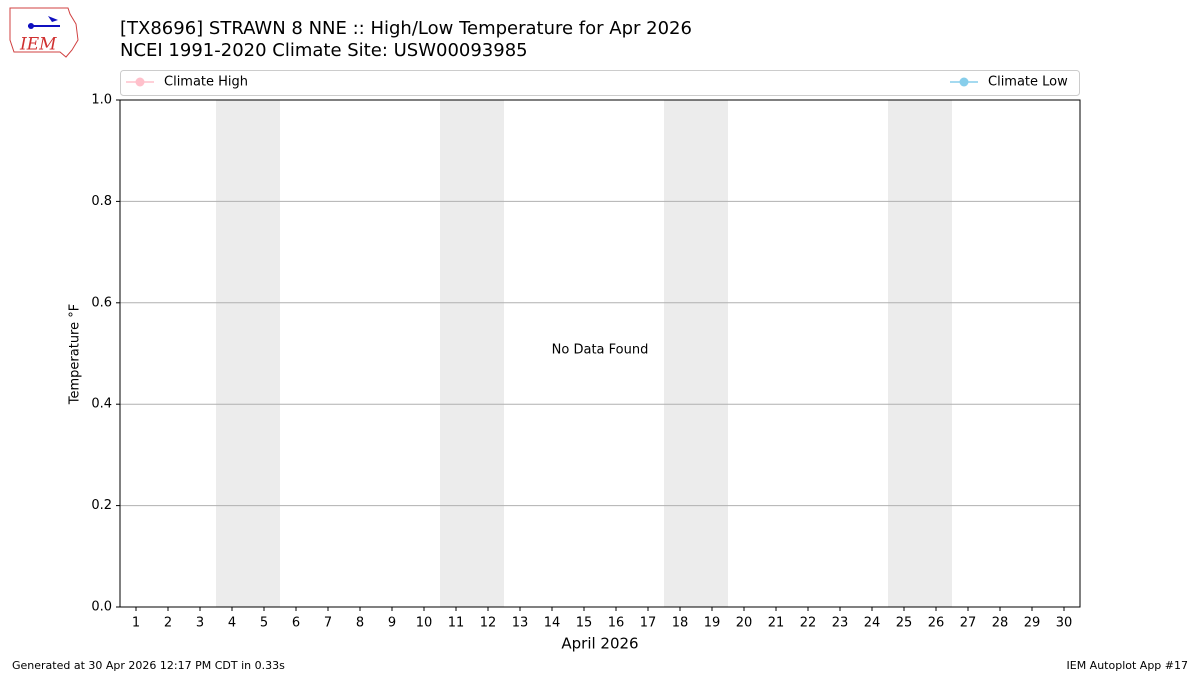 The width and height of the screenshot is (1200, 675). I want to click on x-tick-label: 28, so click(1000, 623).